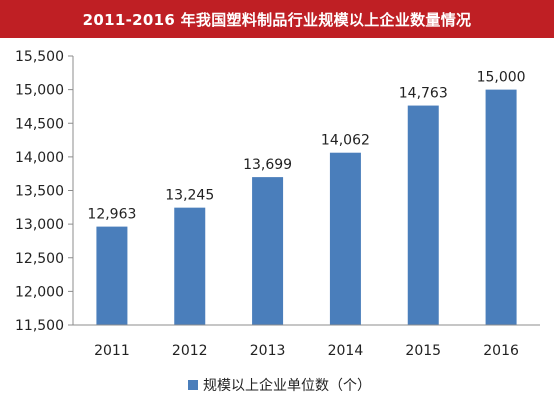 The image size is (554, 409). What do you see at coordinates (423, 94) in the screenshot?
I see `data-label: 14,763` at bounding box center [423, 94].